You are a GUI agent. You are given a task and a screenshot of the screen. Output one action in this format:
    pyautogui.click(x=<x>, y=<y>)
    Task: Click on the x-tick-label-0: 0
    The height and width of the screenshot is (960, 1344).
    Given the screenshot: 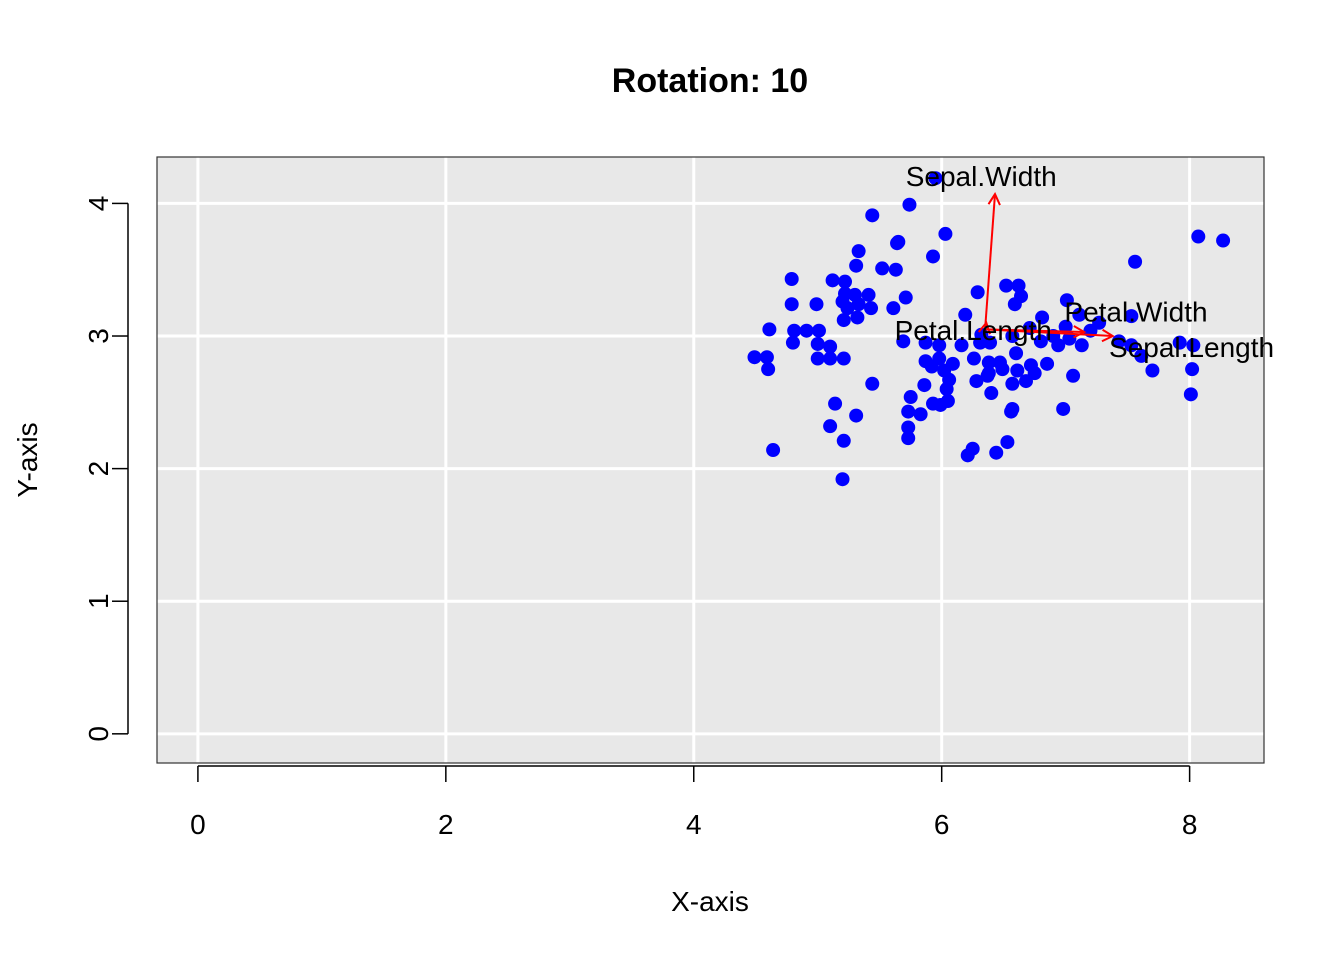 What is the action you would take?
    pyautogui.click(x=198, y=824)
    